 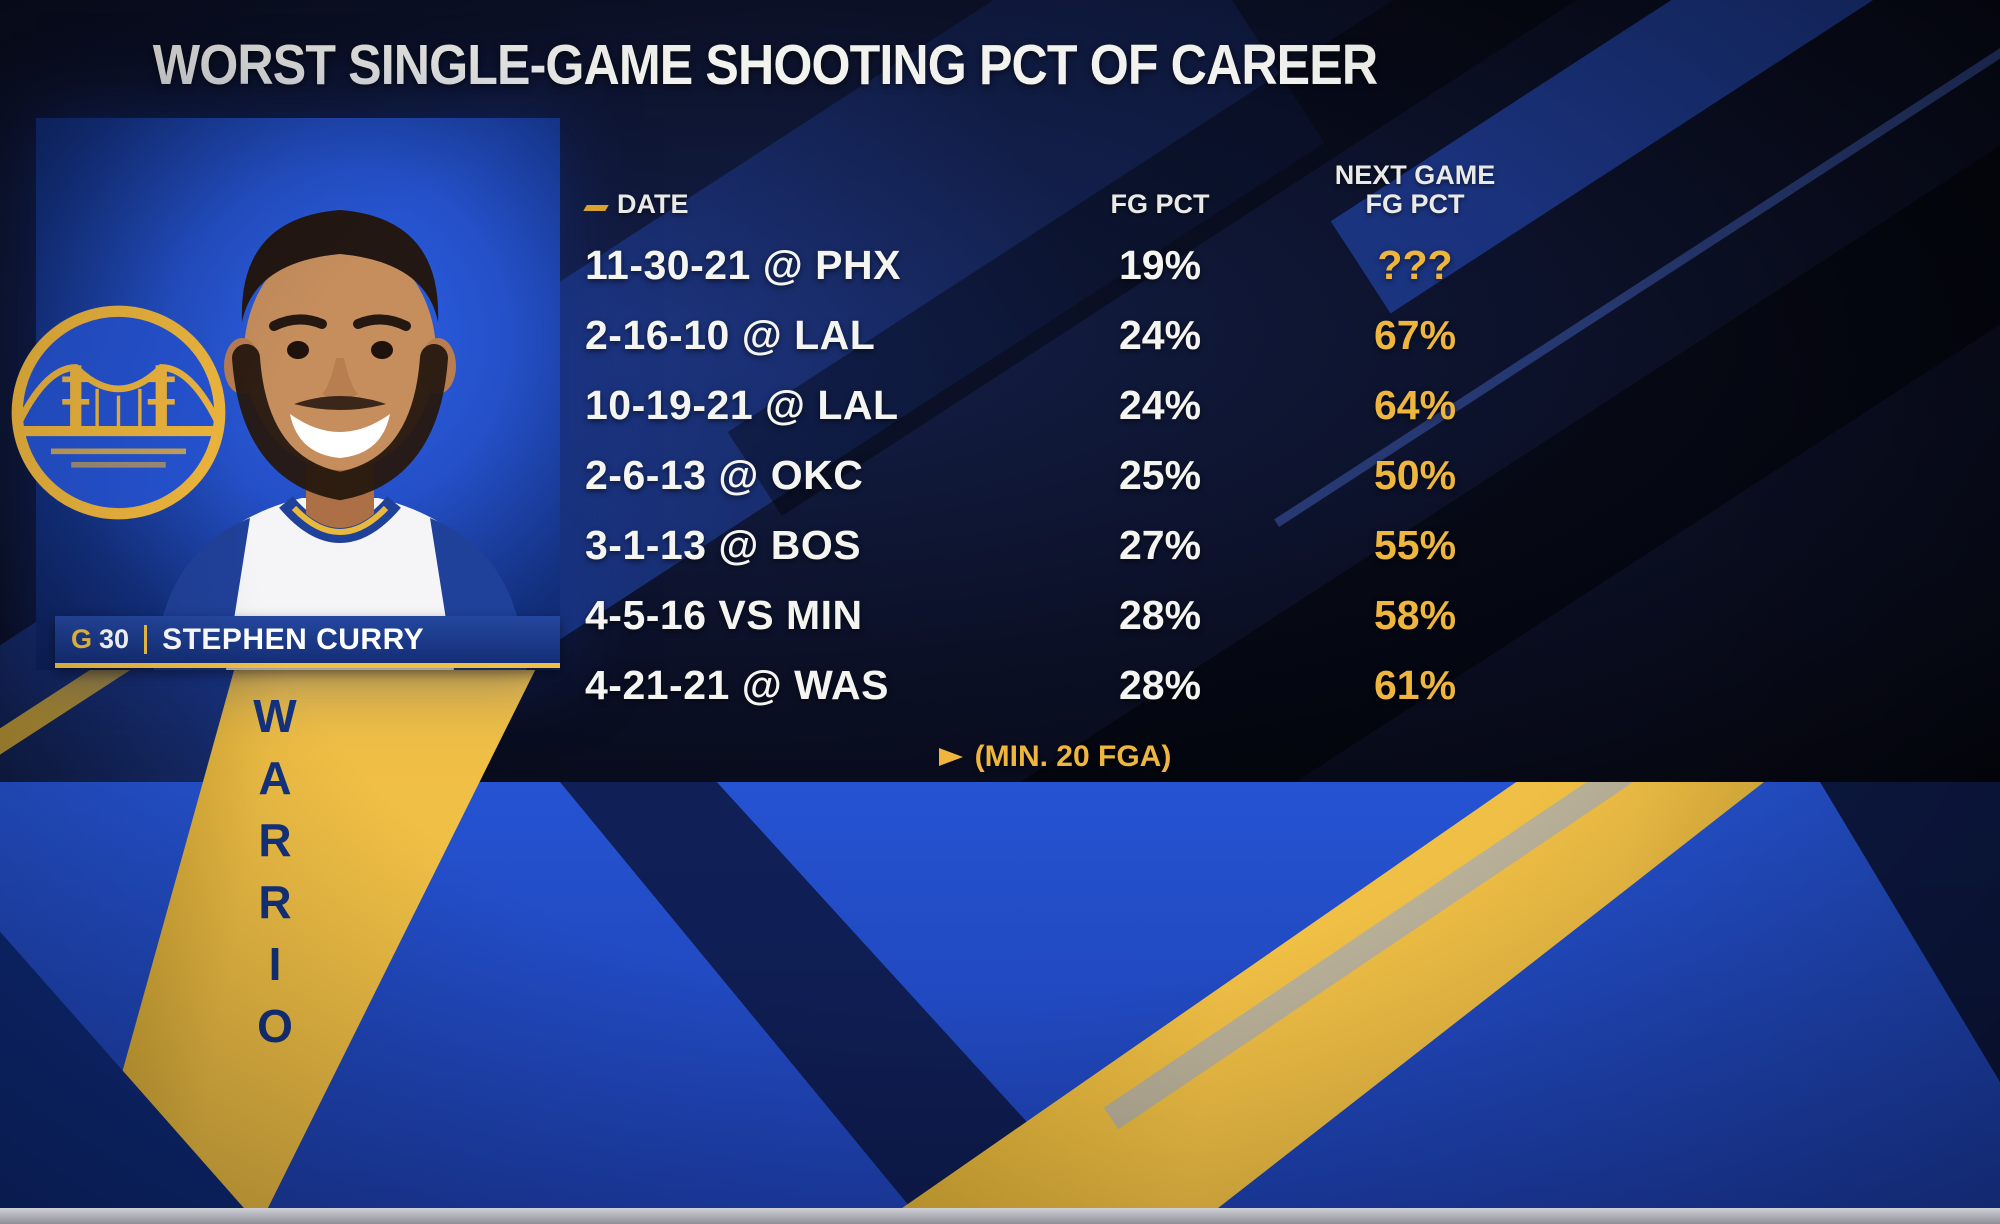 What do you see at coordinates (765, 65) in the screenshot?
I see `page-title: WORST SINGLE-GAME SHOOTING PCT OF CAREER` at bounding box center [765, 65].